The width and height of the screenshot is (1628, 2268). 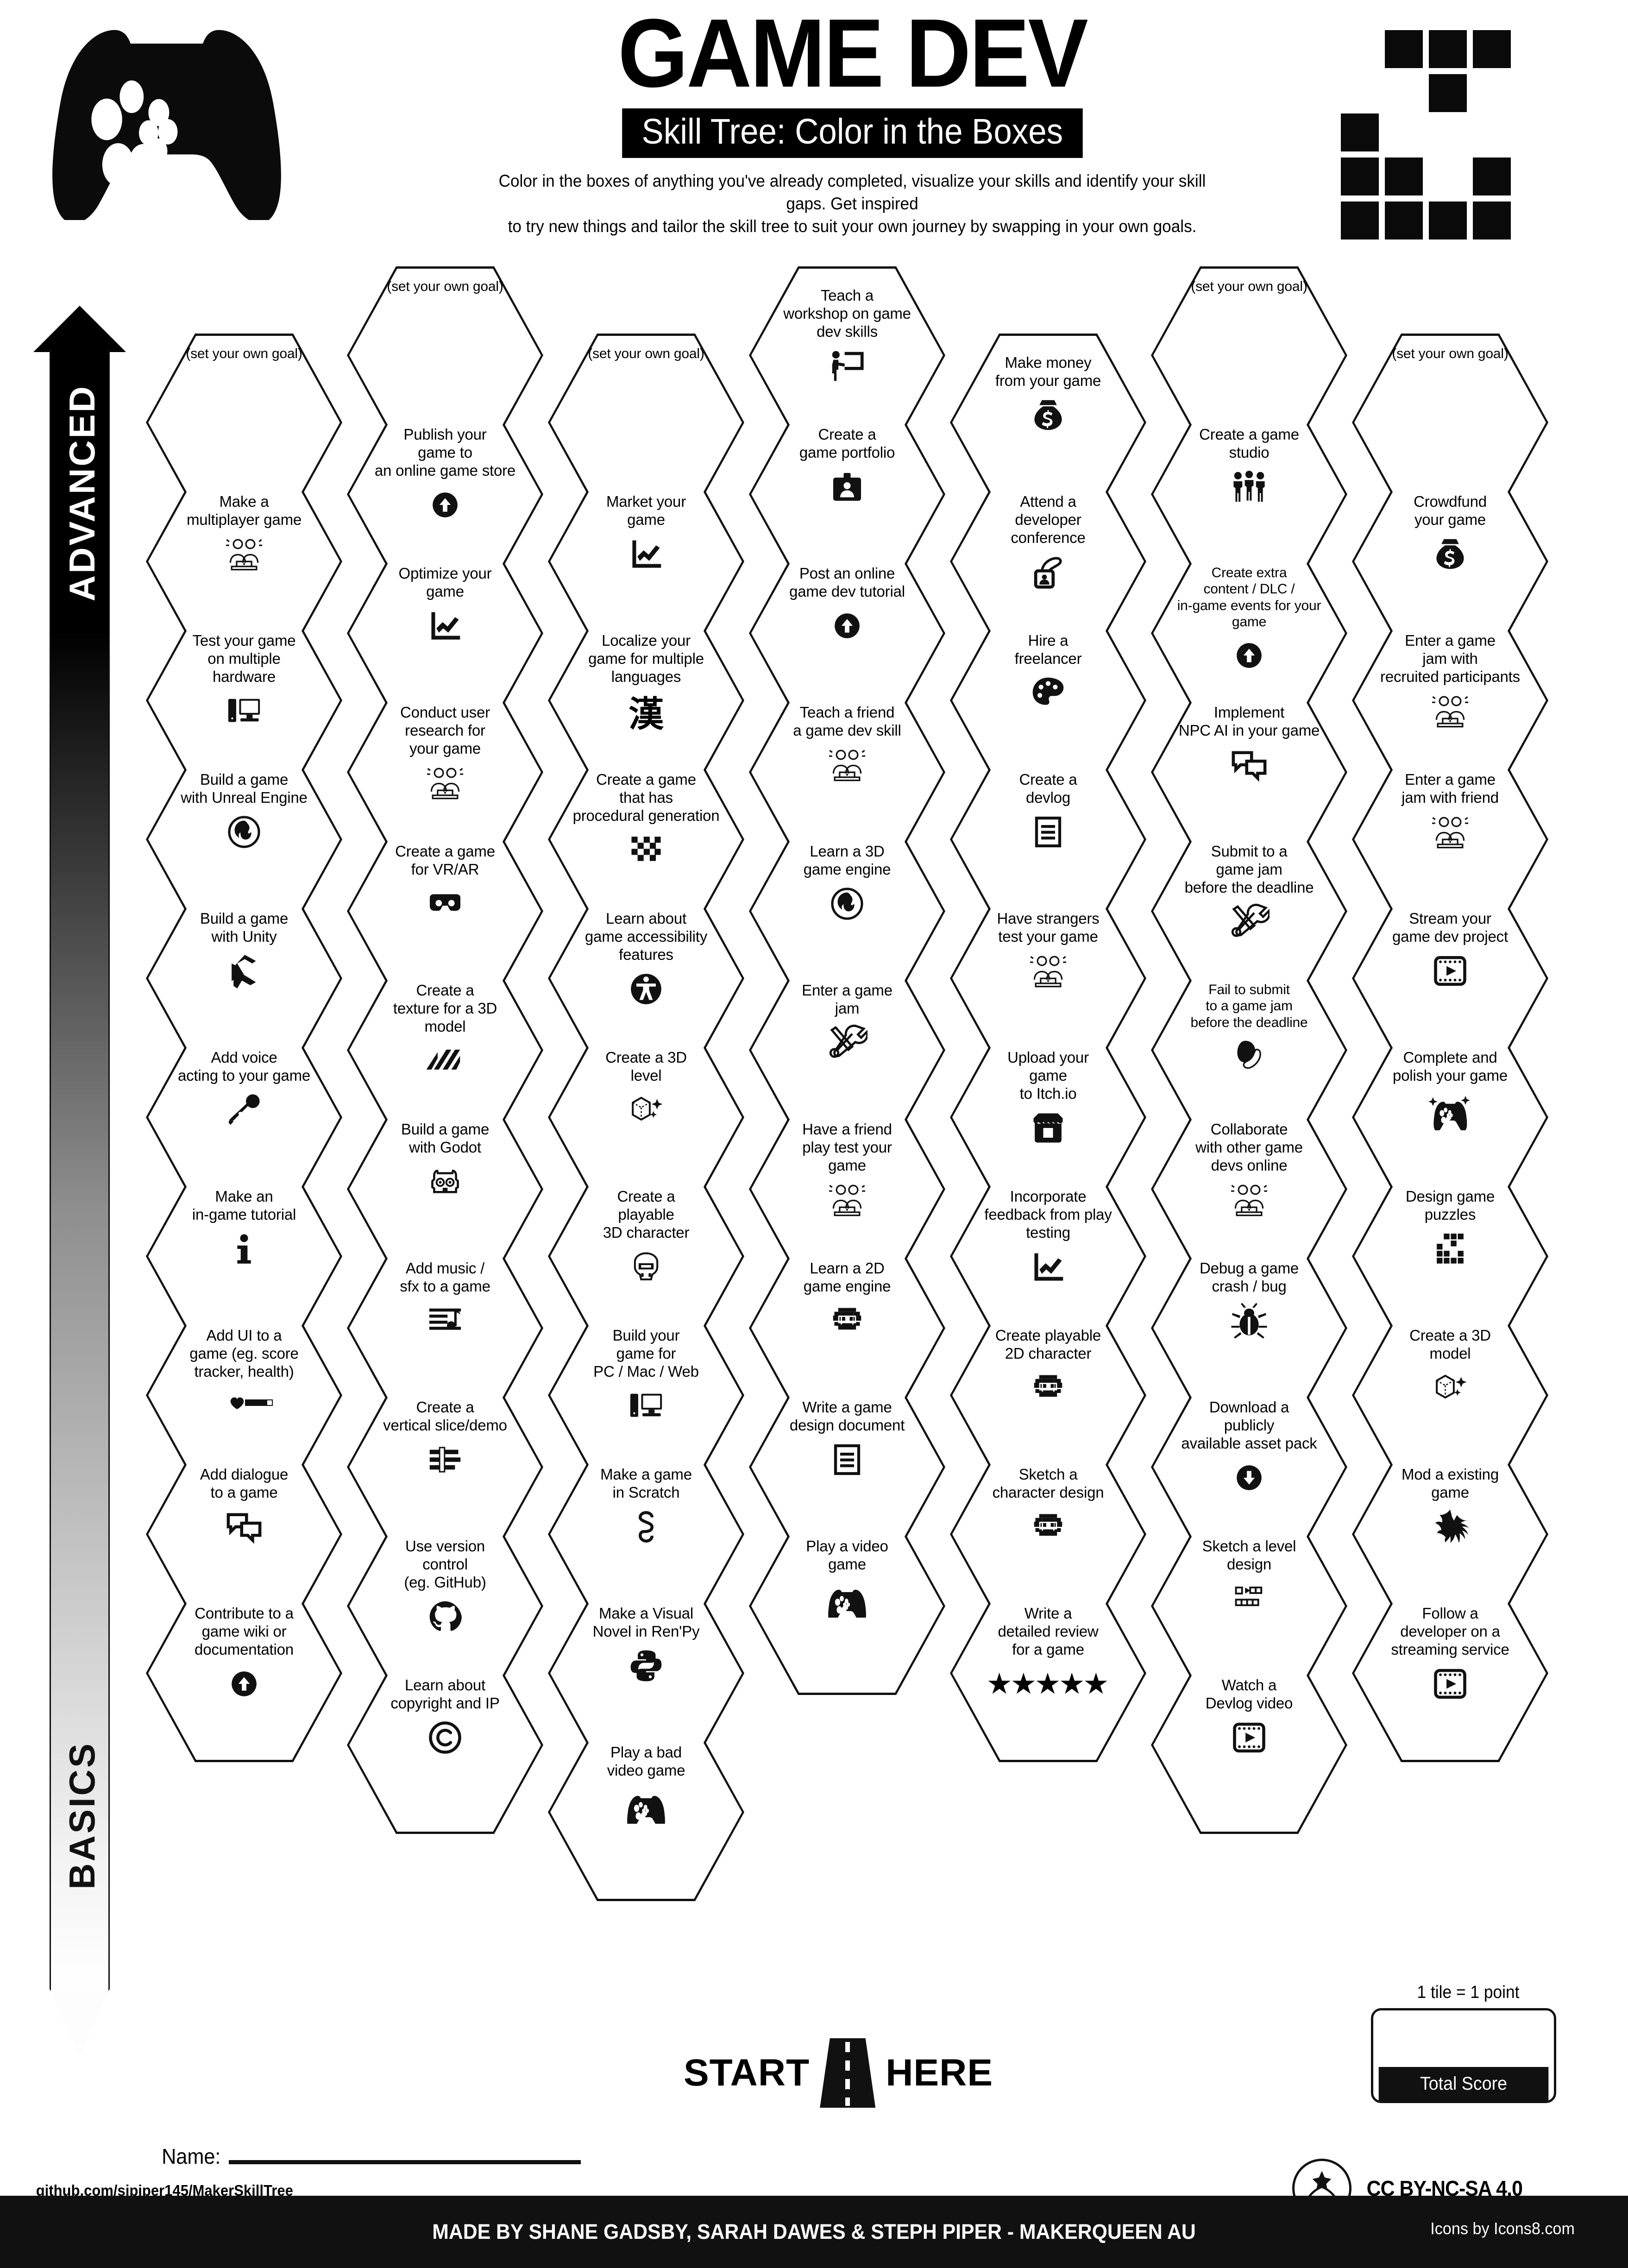 What do you see at coordinates (847, 1277) in the screenshot?
I see `skill-tile-label: Learn a 2D game engine` at bounding box center [847, 1277].